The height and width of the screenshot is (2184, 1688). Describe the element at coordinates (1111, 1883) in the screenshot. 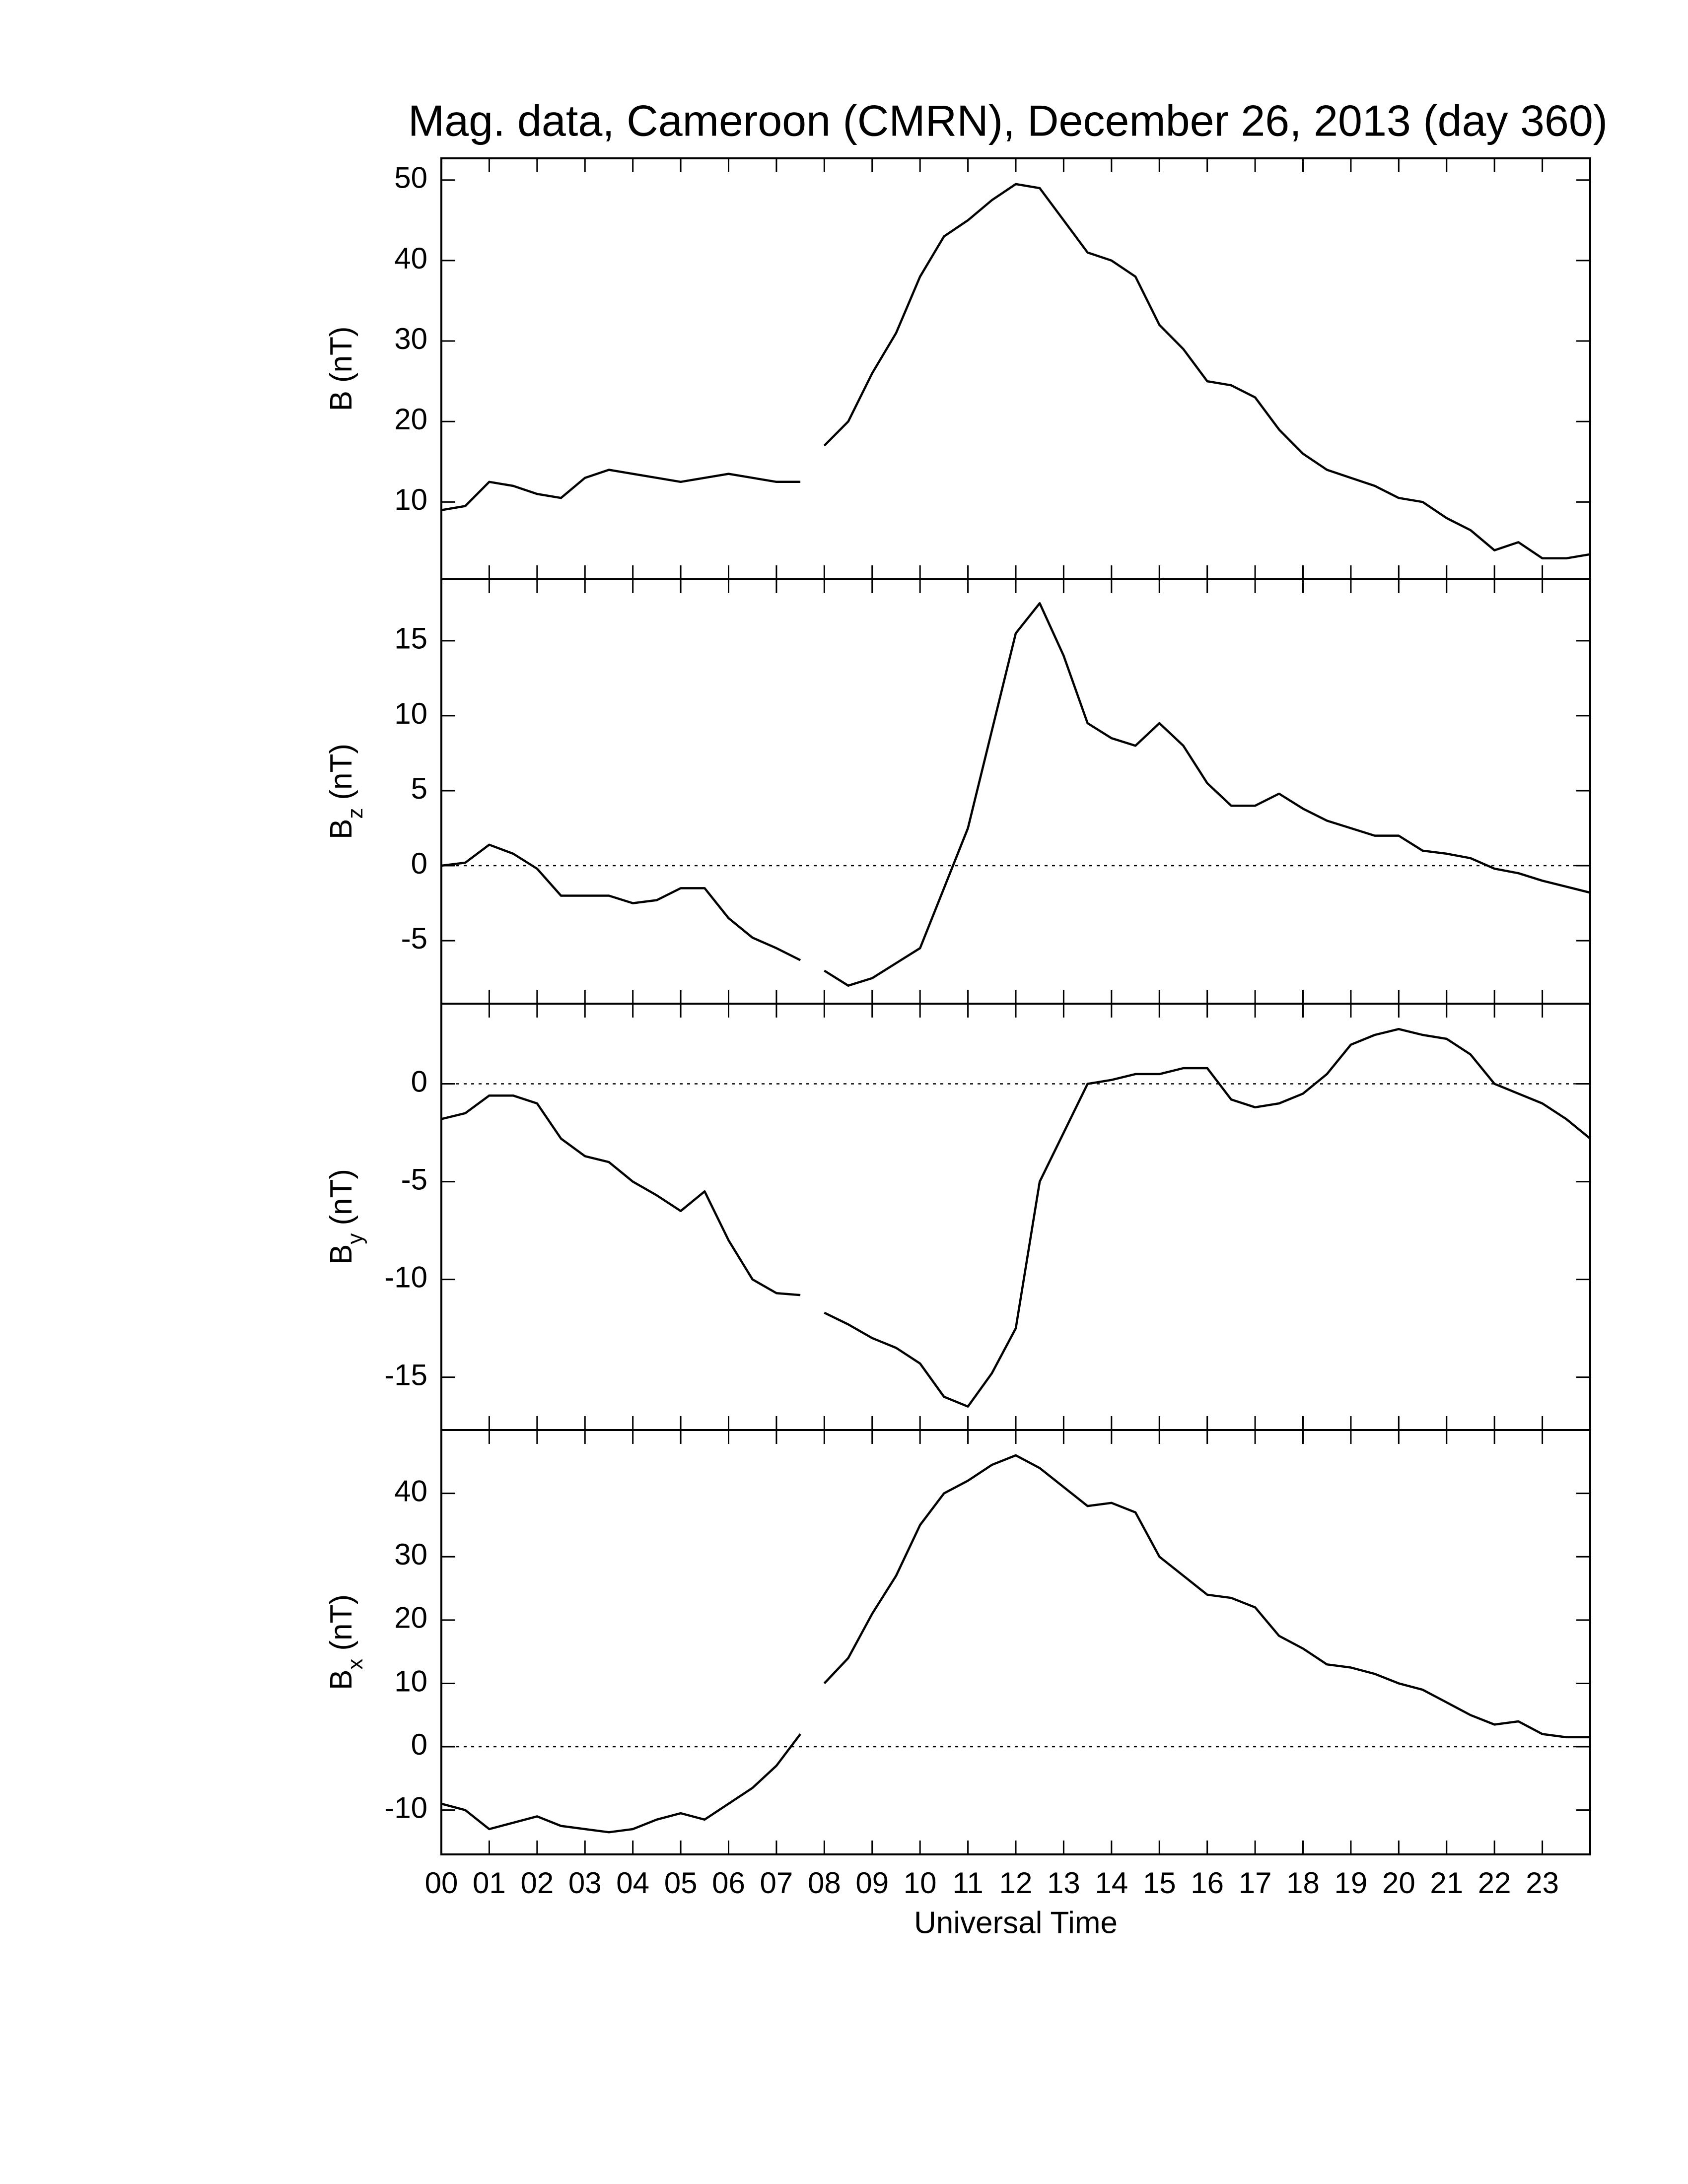

I see `x-tick-label: 14` at that location.